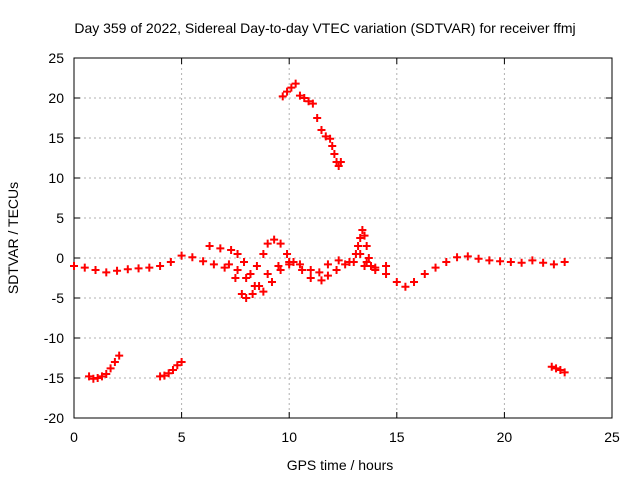  What do you see at coordinates (289, 437) in the screenshot?
I see `x-tick-label: 10` at bounding box center [289, 437].